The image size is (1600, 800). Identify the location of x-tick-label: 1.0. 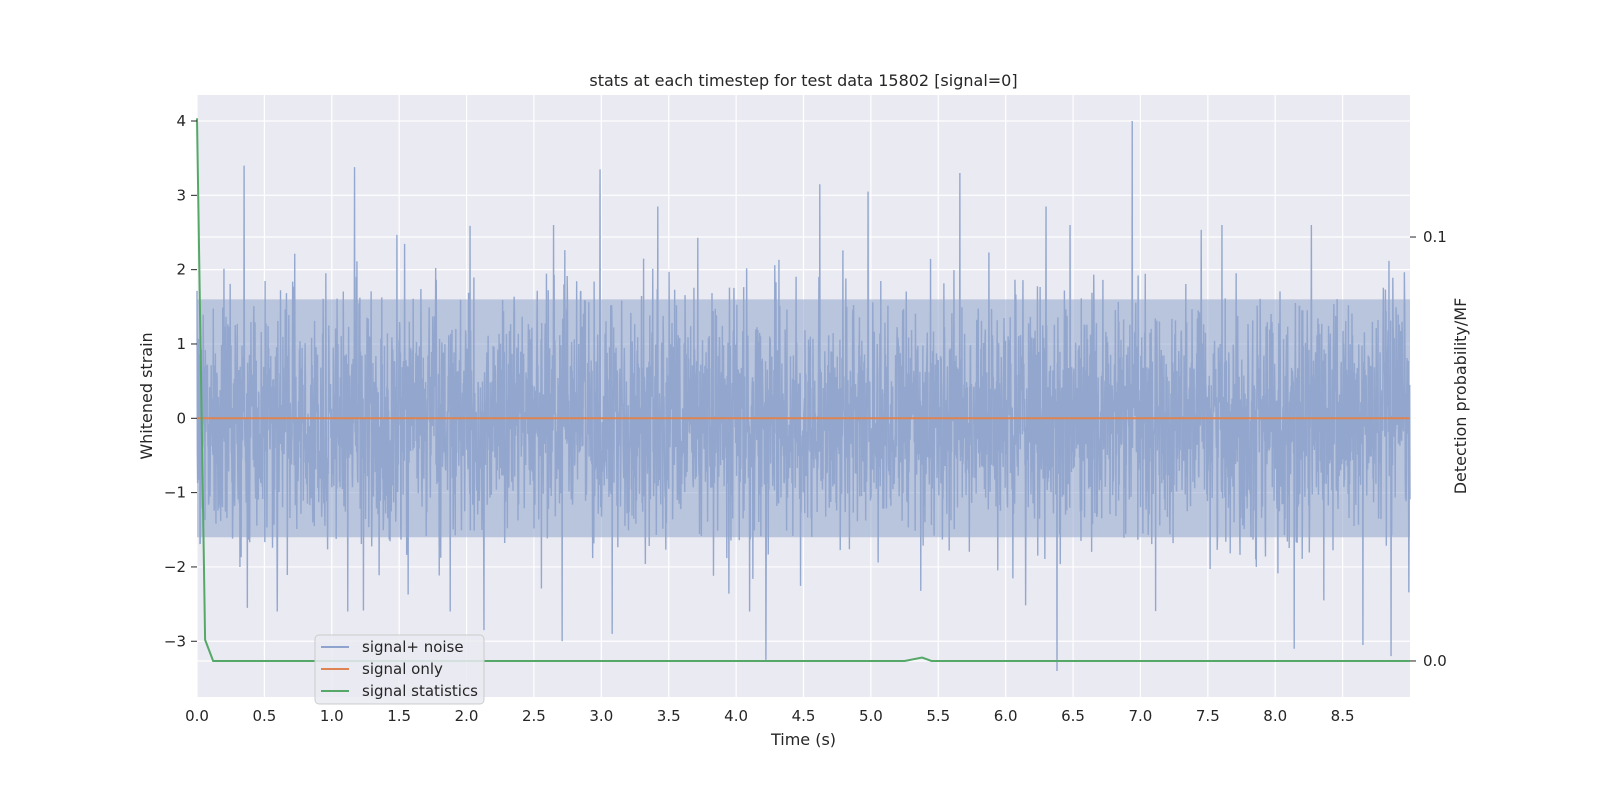
(332, 716).